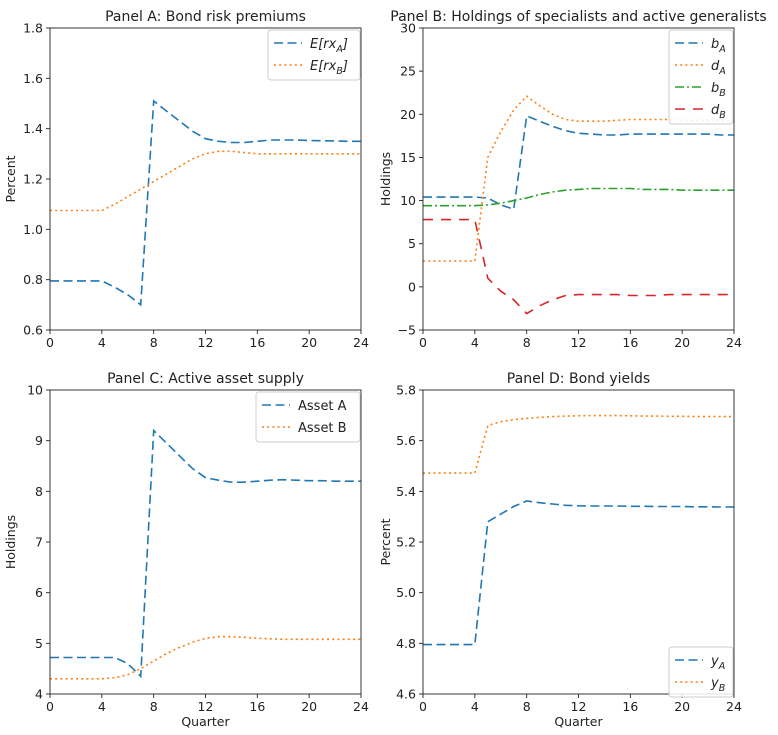 This screenshot has width=778, height=735. Describe the element at coordinates (33, 229) in the screenshot. I see `y-tick-label-0-2: 1.0` at that location.